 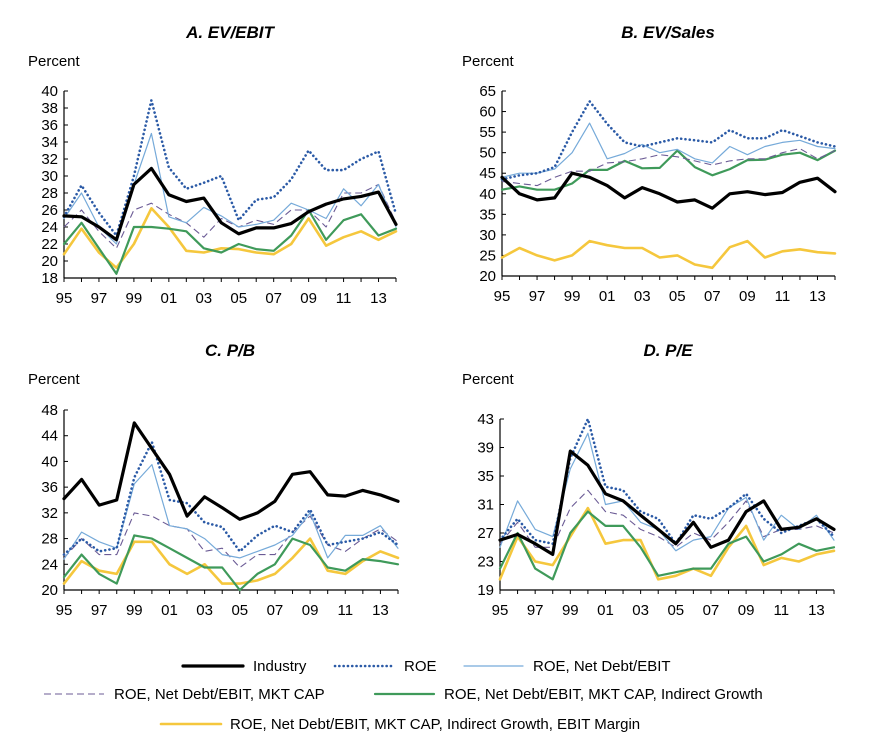 What do you see at coordinates (49, 176) in the screenshot?
I see `y-tick-label: 30` at bounding box center [49, 176].